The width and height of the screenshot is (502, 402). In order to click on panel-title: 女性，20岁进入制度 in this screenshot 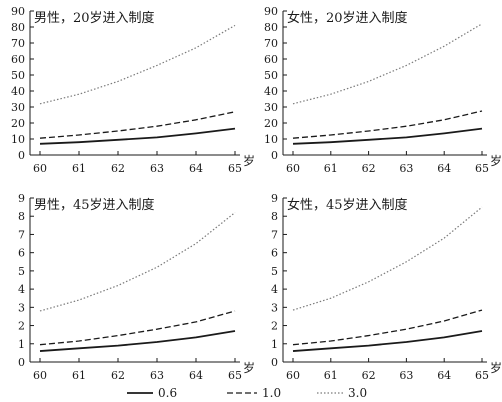, I will do `click(347, 18)`.